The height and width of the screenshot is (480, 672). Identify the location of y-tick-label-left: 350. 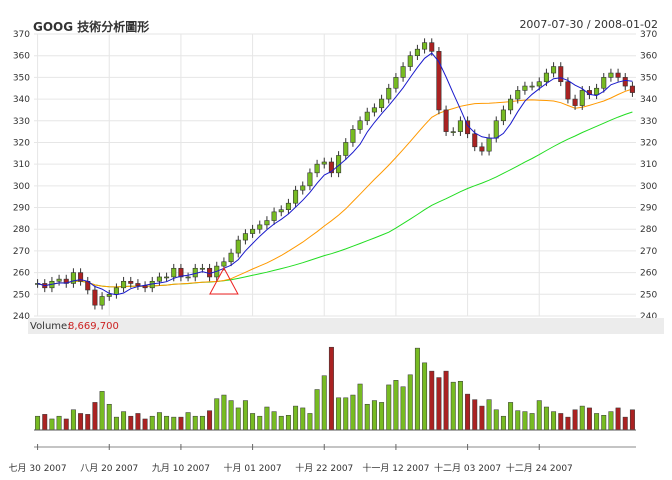
(21, 78).